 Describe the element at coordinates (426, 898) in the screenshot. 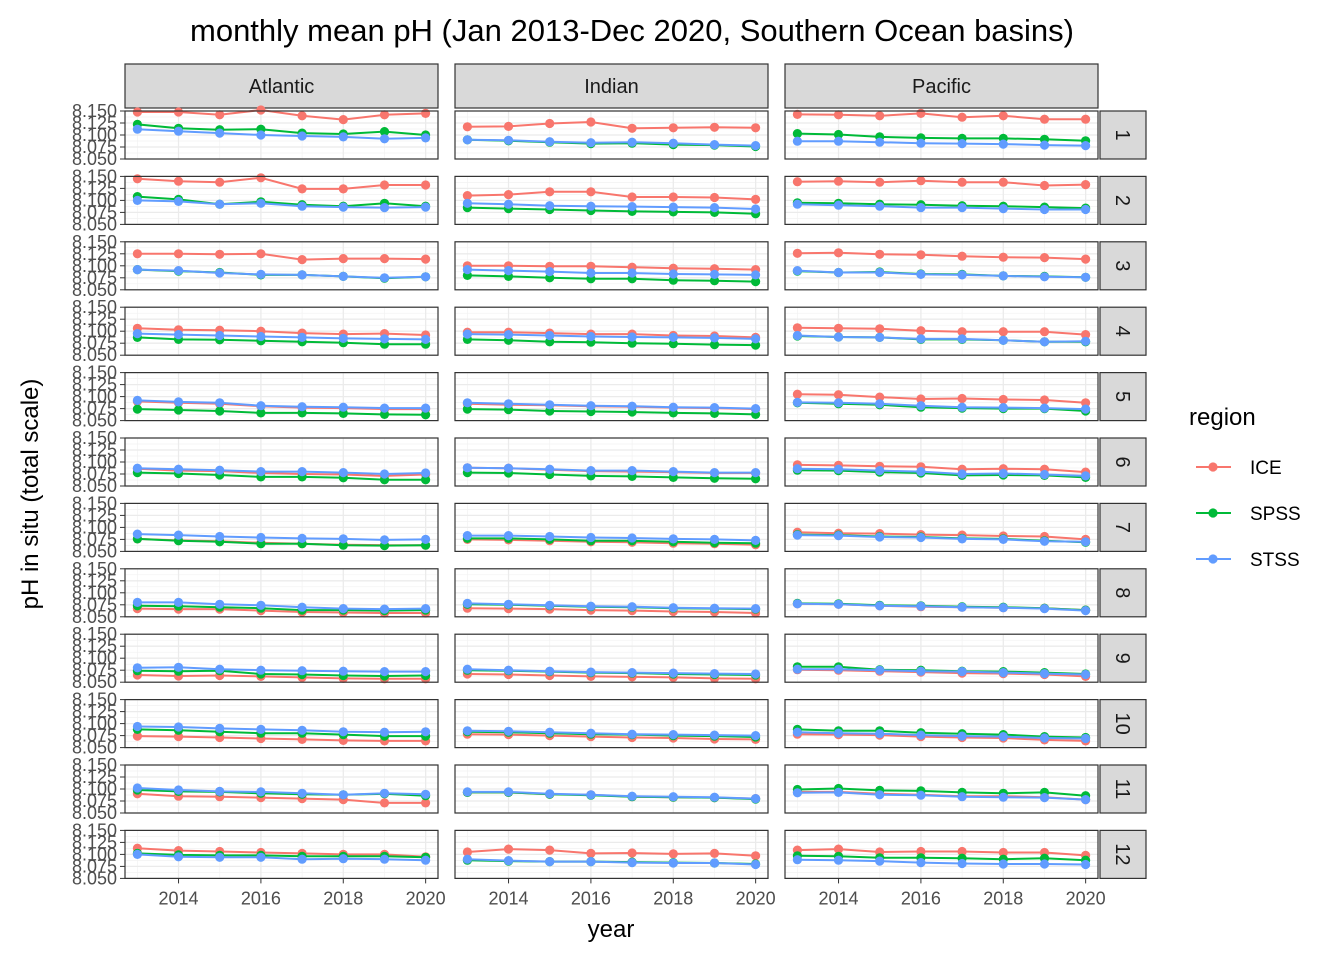

I see `x-tick-label: 2020` at that location.